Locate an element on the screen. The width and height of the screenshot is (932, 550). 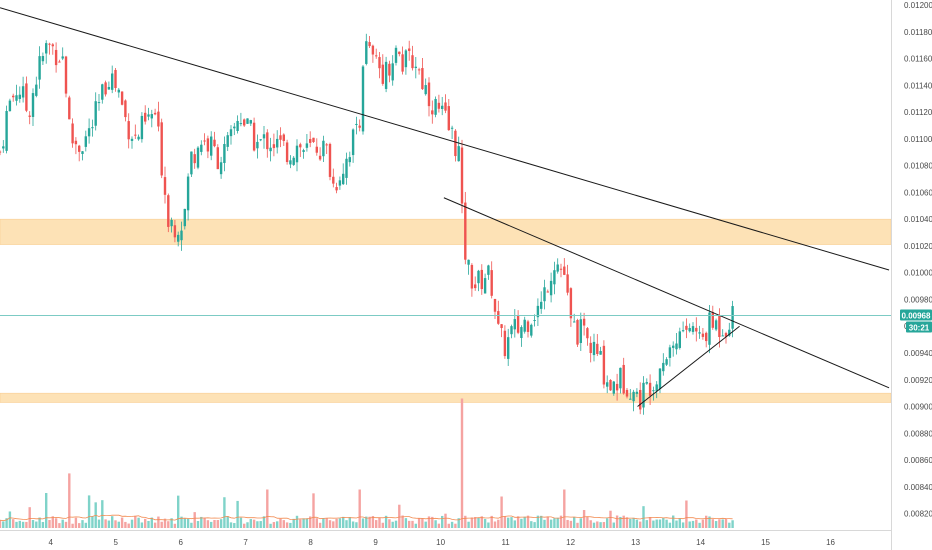
price-tick-label: 0.01040 is located at coordinates (918, 219).